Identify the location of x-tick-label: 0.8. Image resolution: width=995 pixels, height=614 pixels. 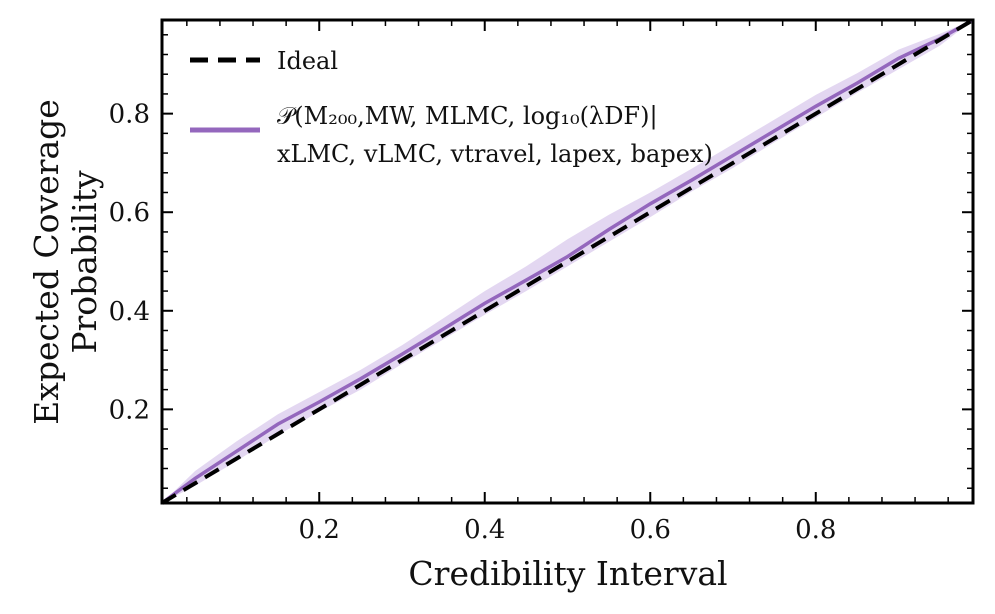
(815, 530).